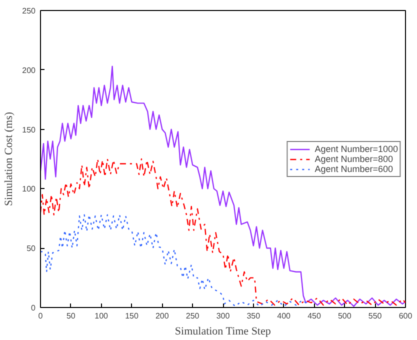  Describe the element at coordinates (375, 316) in the screenshot. I see `x-tick-label: 550` at that location.